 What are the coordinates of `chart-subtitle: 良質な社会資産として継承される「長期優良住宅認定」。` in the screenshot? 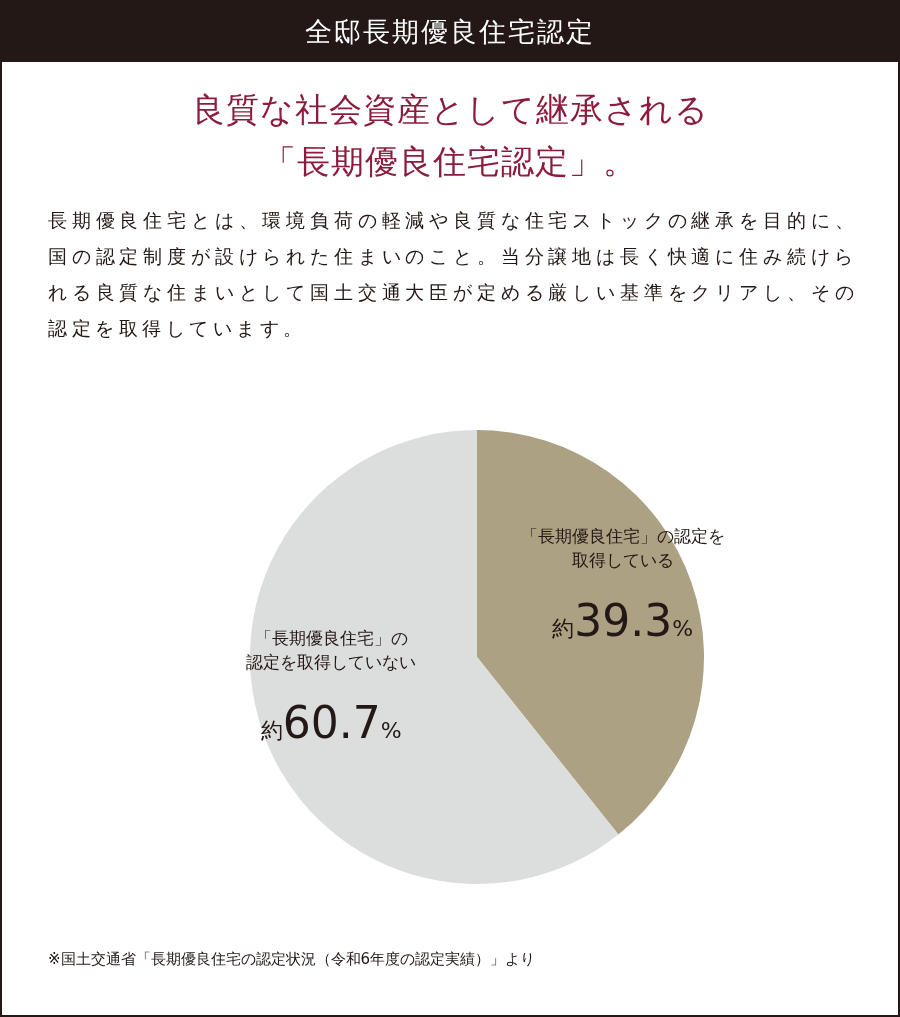 It's located at (450, 136).